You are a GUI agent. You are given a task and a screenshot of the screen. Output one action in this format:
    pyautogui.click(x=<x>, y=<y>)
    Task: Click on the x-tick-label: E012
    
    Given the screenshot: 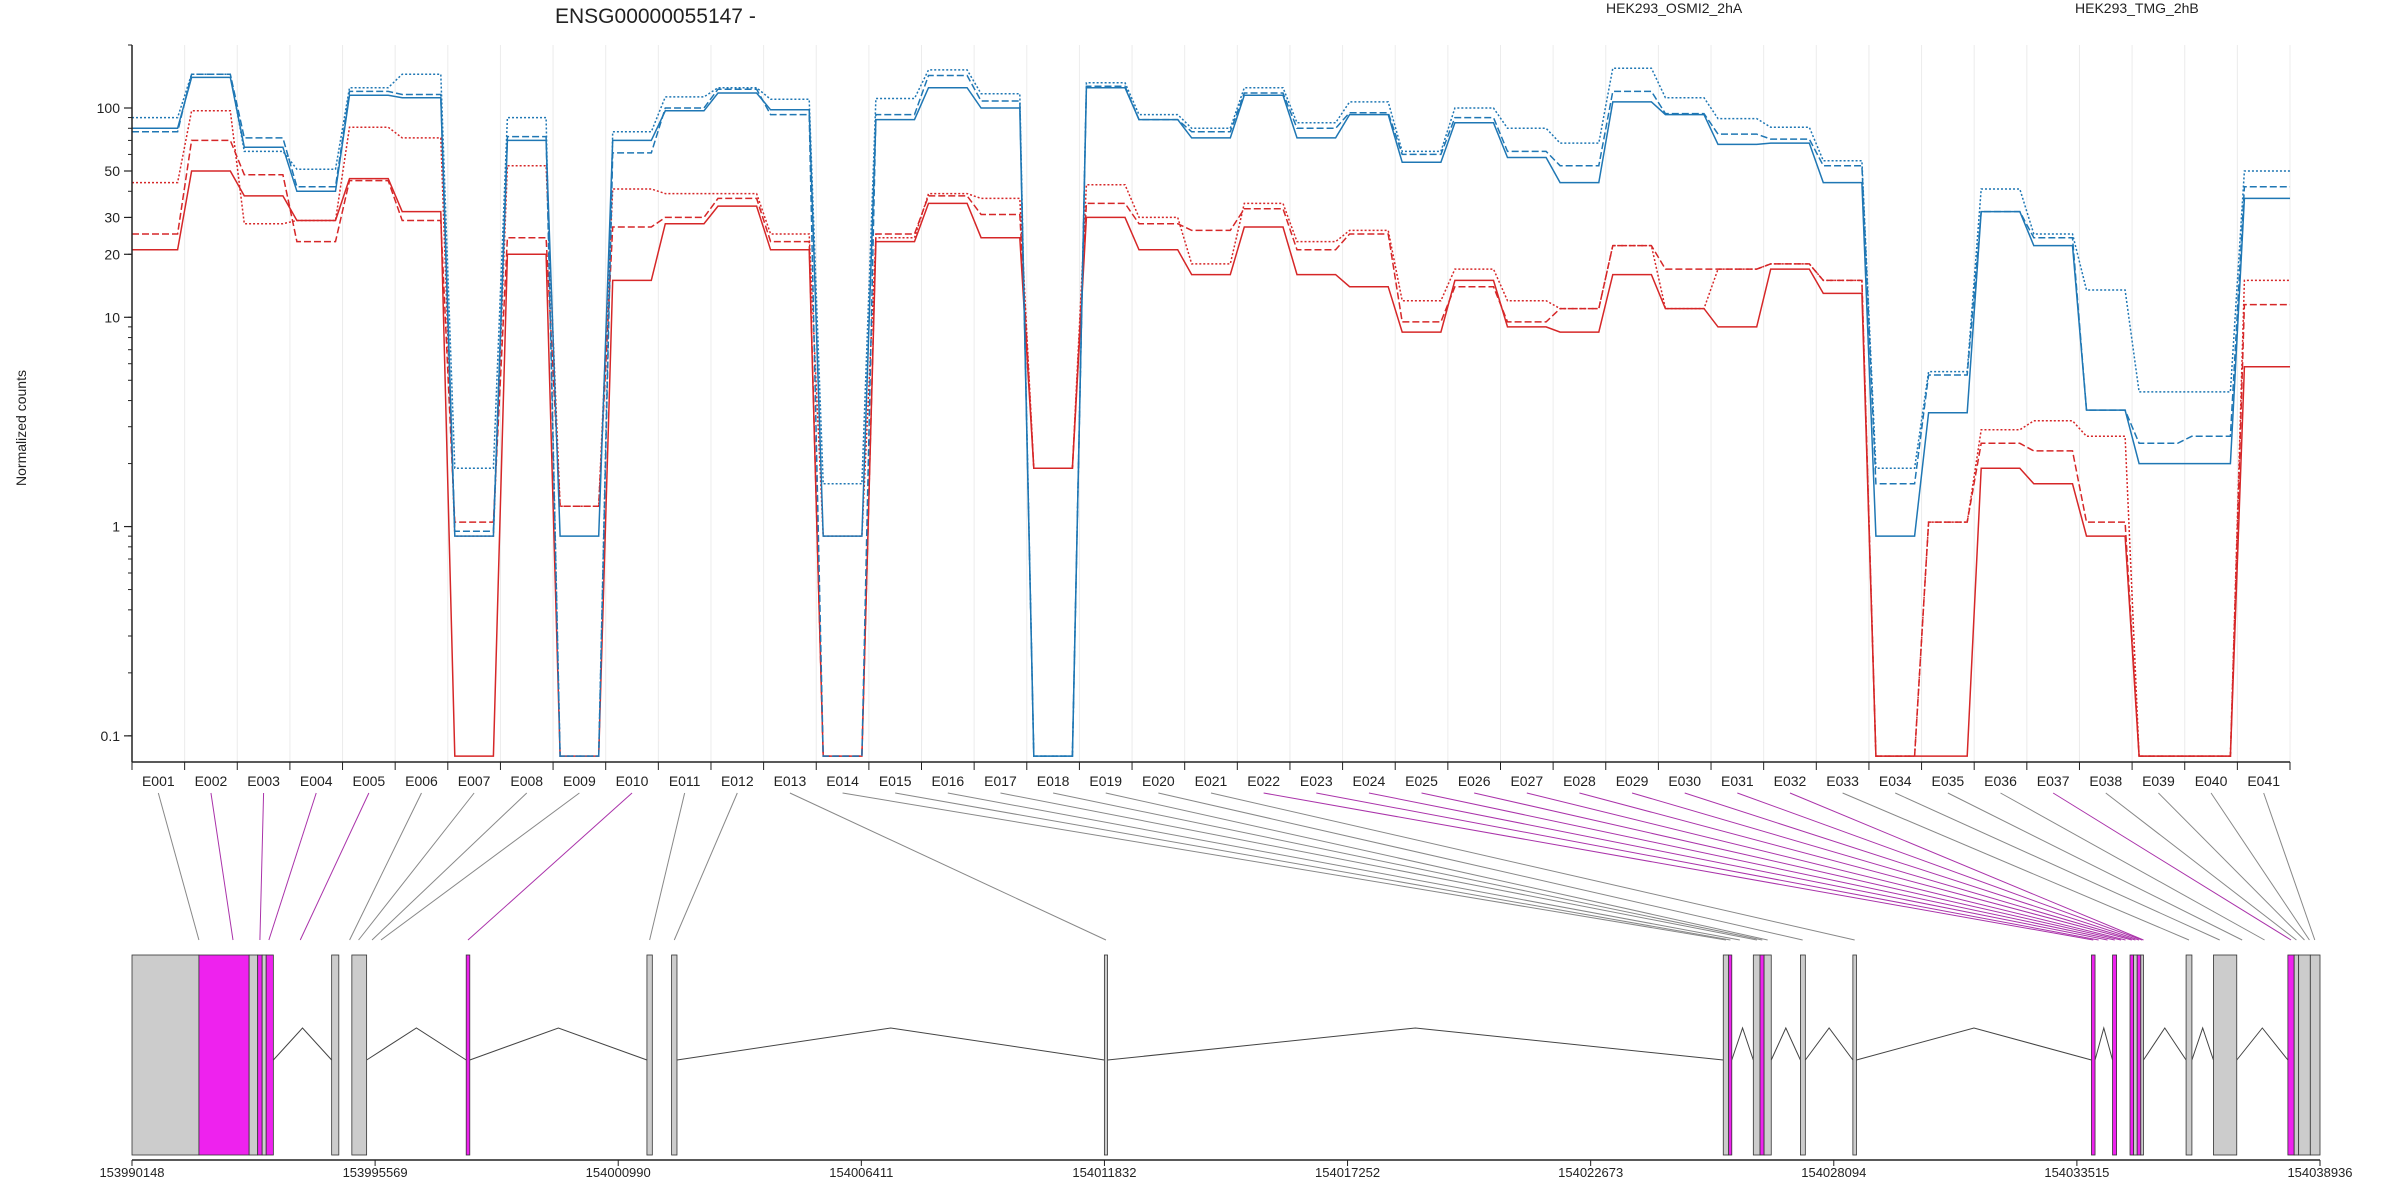 What is the action you would take?
    pyautogui.click(x=737, y=781)
    